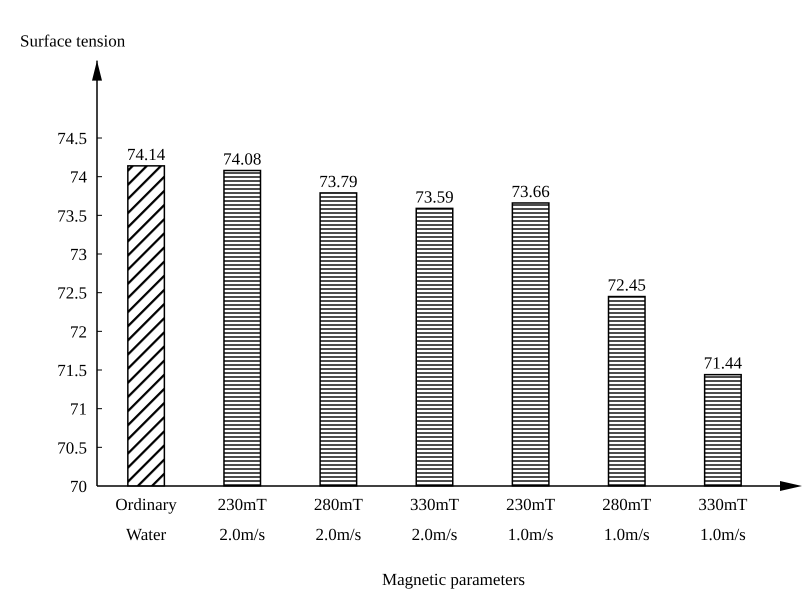 The width and height of the screenshot is (810, 596). I want to click on data-label: 73.79, so click(338, 181).